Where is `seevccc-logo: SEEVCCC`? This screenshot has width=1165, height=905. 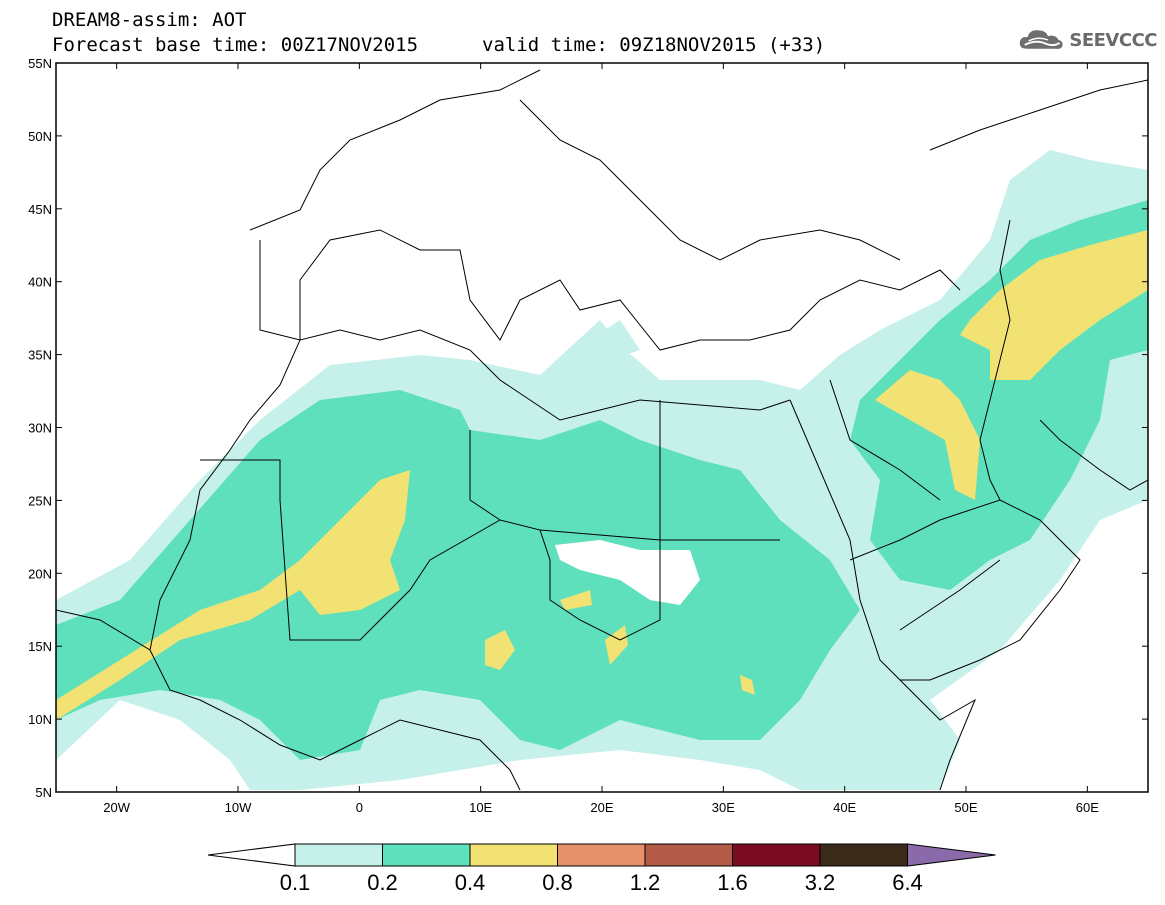 seevccc-logo: SEEVCCC is located at coordinates (1087, 40).